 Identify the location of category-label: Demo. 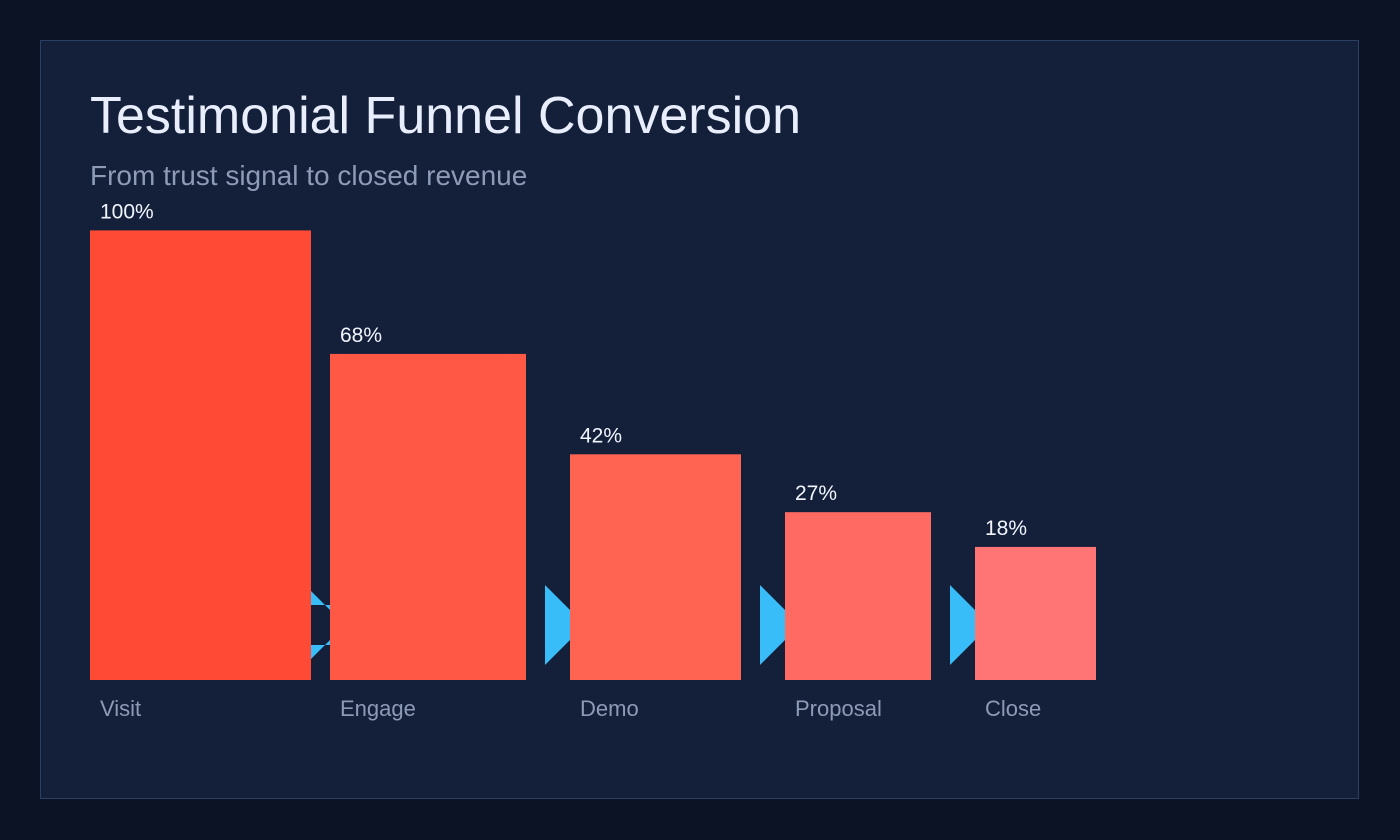
(609, 708).